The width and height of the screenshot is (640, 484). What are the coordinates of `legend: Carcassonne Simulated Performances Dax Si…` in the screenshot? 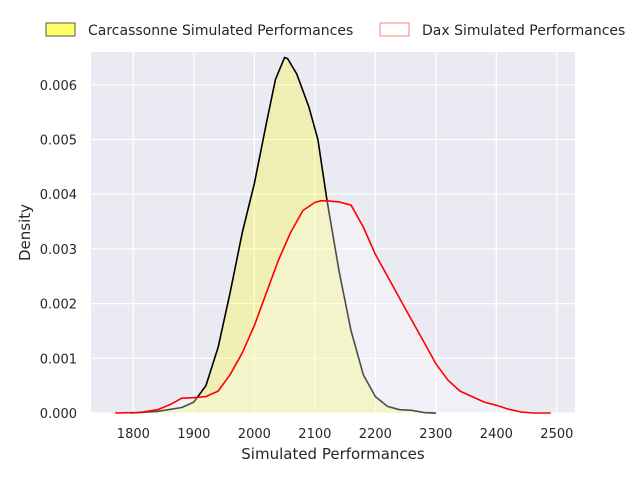 It's located at (335, 30).